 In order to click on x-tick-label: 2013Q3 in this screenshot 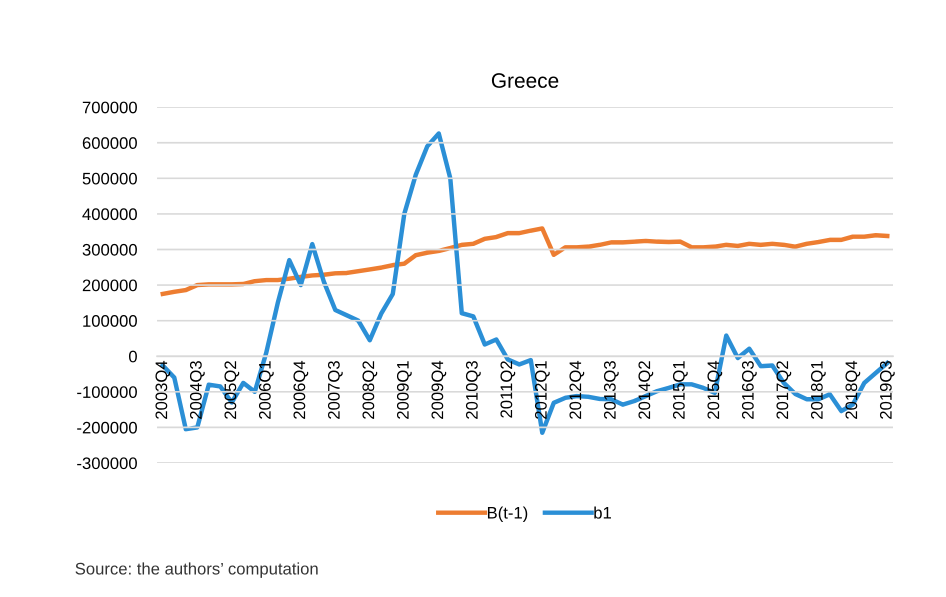, I will do `click(611, 390)`.